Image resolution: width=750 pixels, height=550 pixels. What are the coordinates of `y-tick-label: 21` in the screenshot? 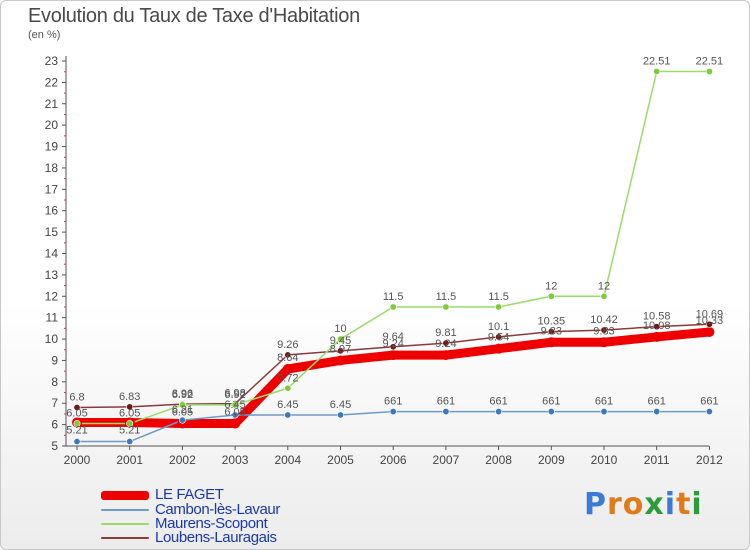 It's located at (52, 104).